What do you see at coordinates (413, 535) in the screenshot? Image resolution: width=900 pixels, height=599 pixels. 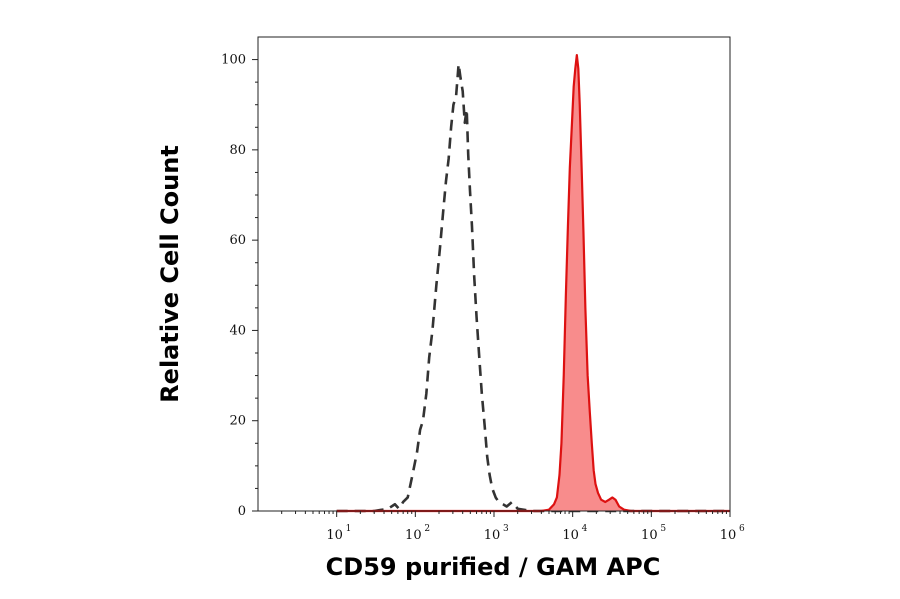 I see `x-tick-label-2: 10` at bounding box center [413, 535].